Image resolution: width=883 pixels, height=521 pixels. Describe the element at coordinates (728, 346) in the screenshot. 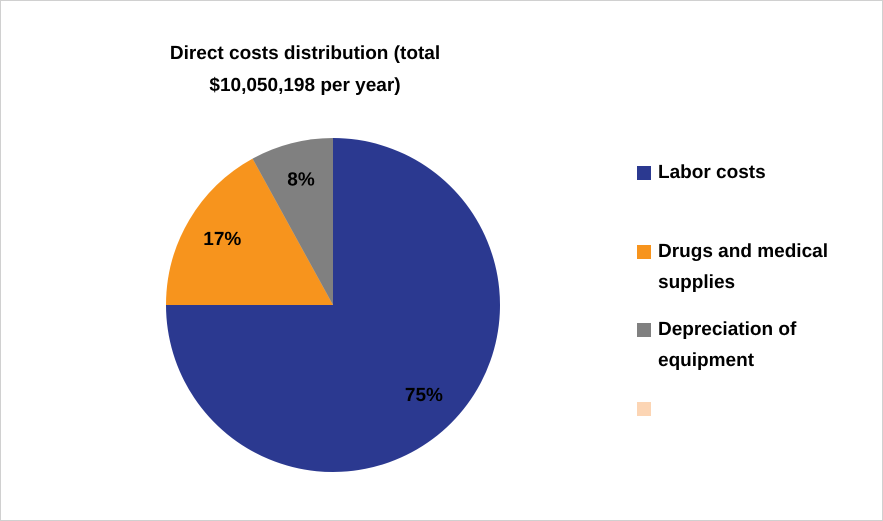

I see `legend-label: Depreciation of equipment` at that location.